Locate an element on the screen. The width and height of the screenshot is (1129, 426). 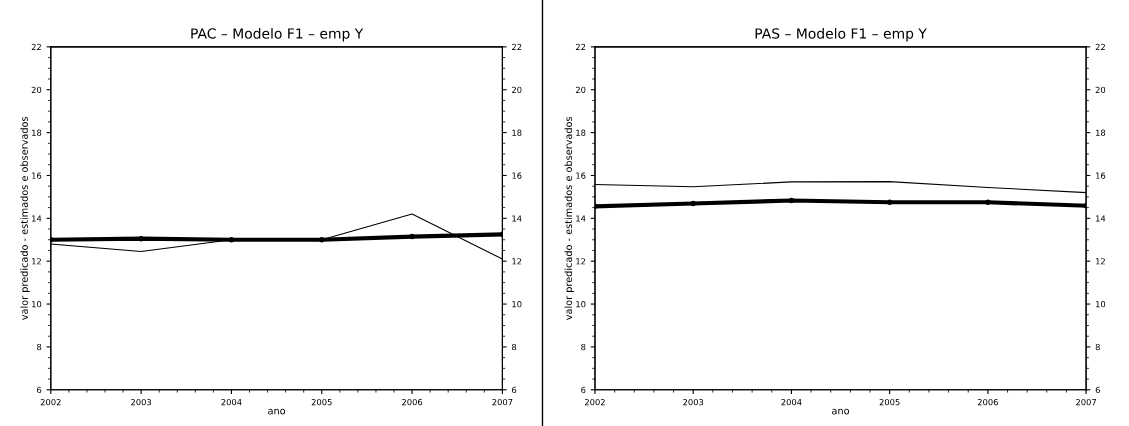
chart-title: PAC – Modelo F1 – emp Y is located at coordinates (277, 34).